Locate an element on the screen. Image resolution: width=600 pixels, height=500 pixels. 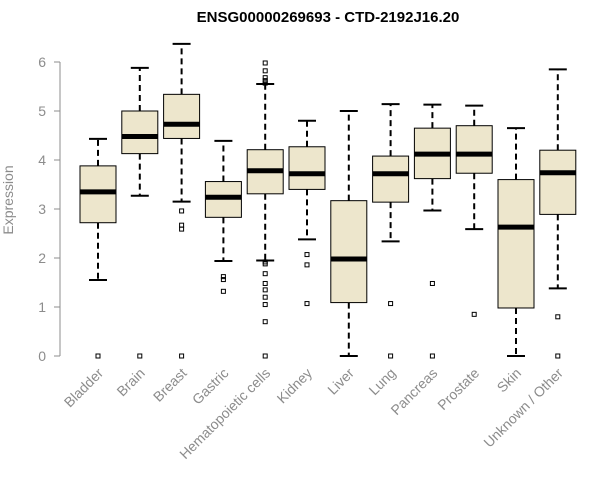
x-category-label: Prostate is located at coordinates (458, 389).